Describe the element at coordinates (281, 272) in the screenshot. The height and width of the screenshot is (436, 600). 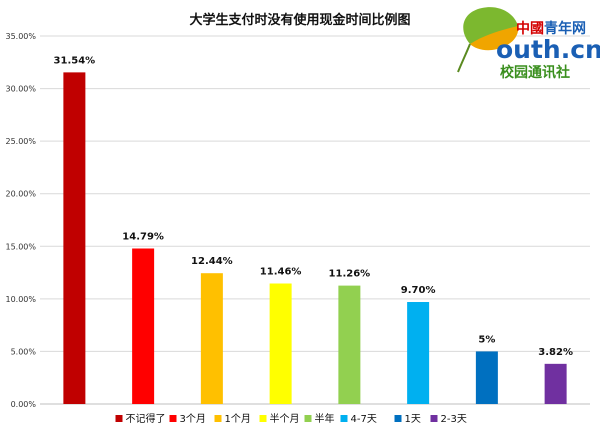
I see `data-label: 11.46%` at that location.